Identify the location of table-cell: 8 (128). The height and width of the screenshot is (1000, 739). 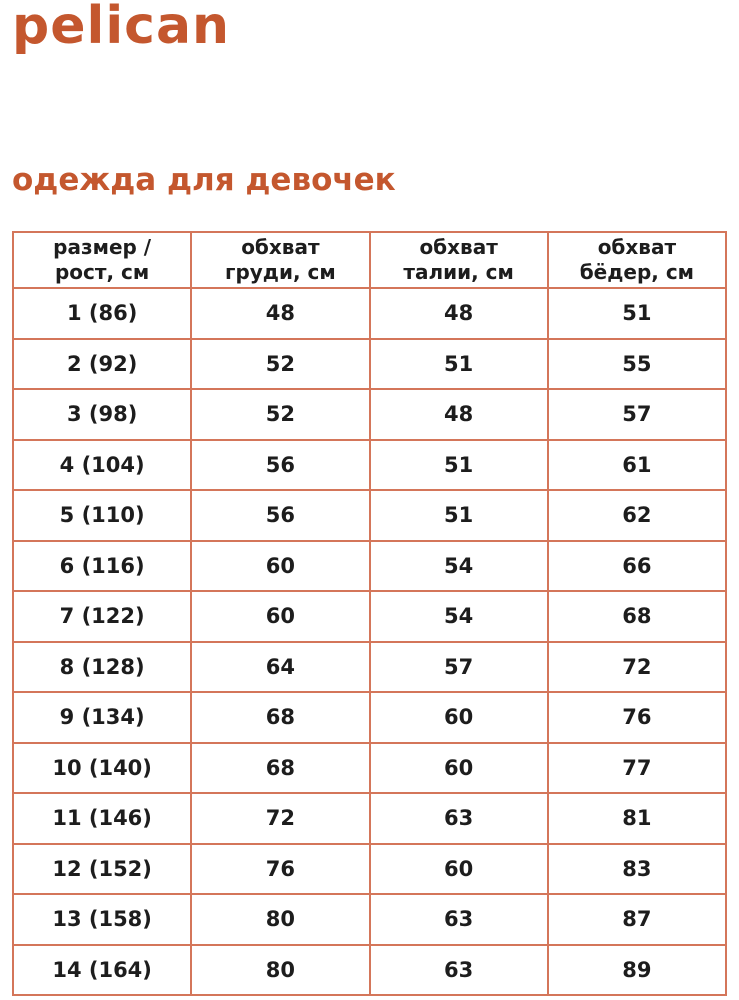
(102, 666).